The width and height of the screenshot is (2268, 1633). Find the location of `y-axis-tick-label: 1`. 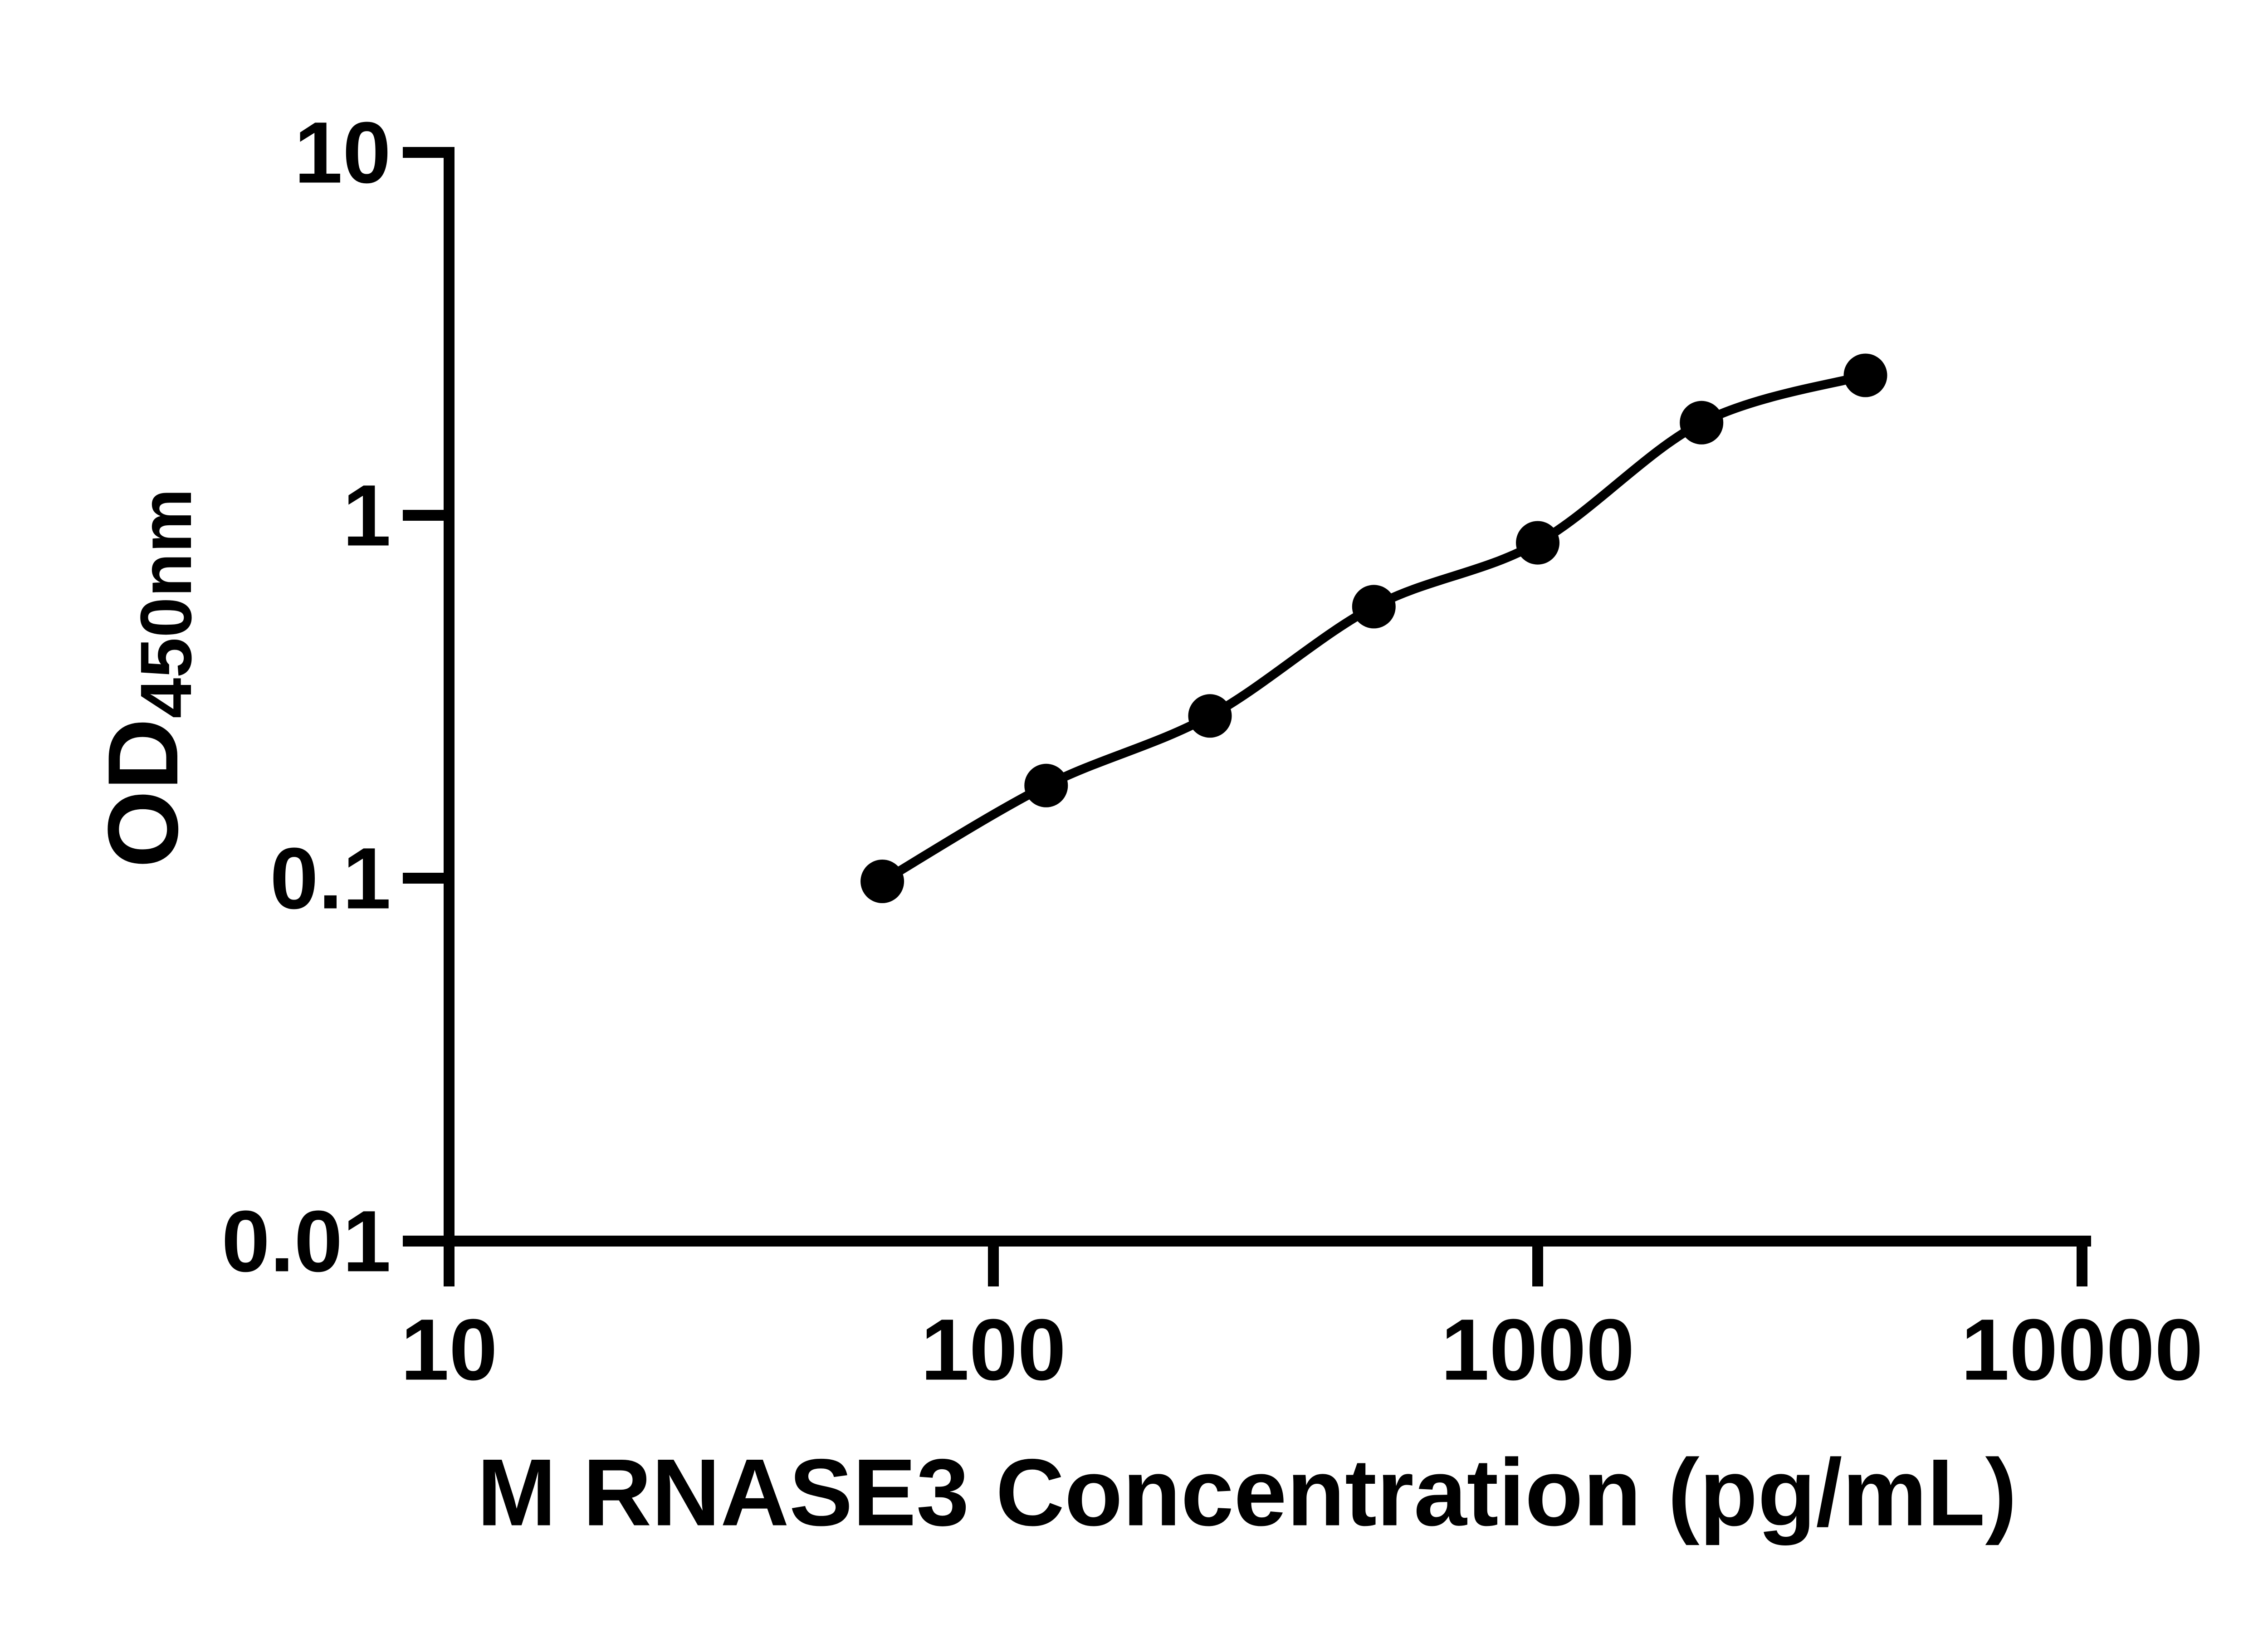

y-axis-tick-label: 1 is located at coordinates (367, 515).